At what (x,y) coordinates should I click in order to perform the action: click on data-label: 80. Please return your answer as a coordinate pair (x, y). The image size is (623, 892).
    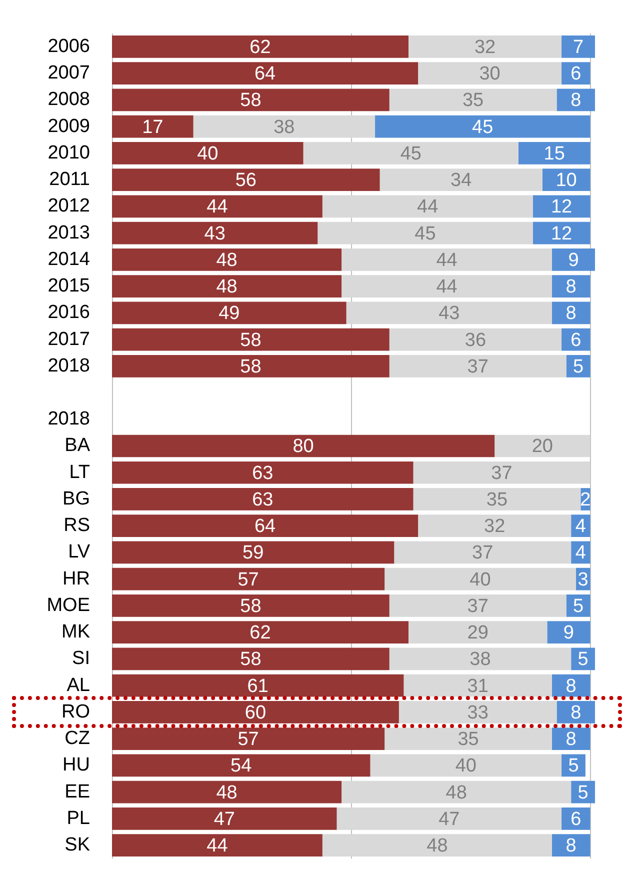
    Looking at the image, I should click on (303, 447).